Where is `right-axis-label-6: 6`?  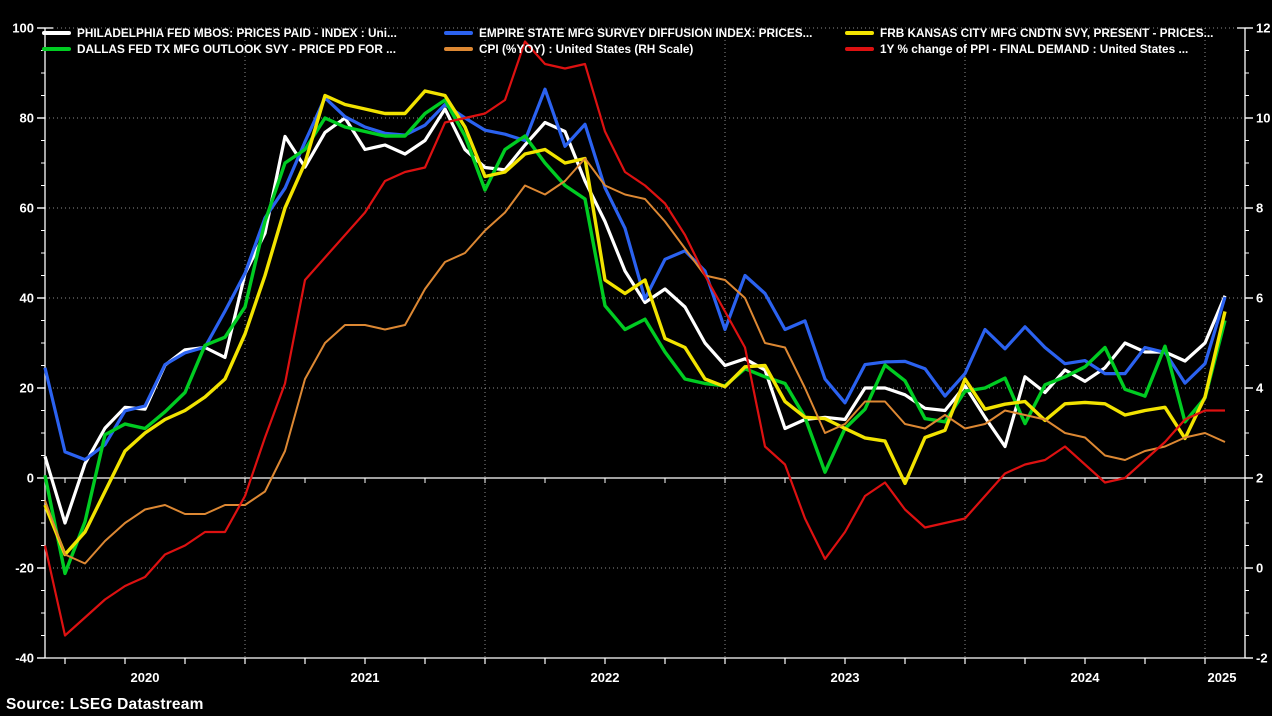 right-axis-label-6: 6 is located at coordinates (1259, 298).